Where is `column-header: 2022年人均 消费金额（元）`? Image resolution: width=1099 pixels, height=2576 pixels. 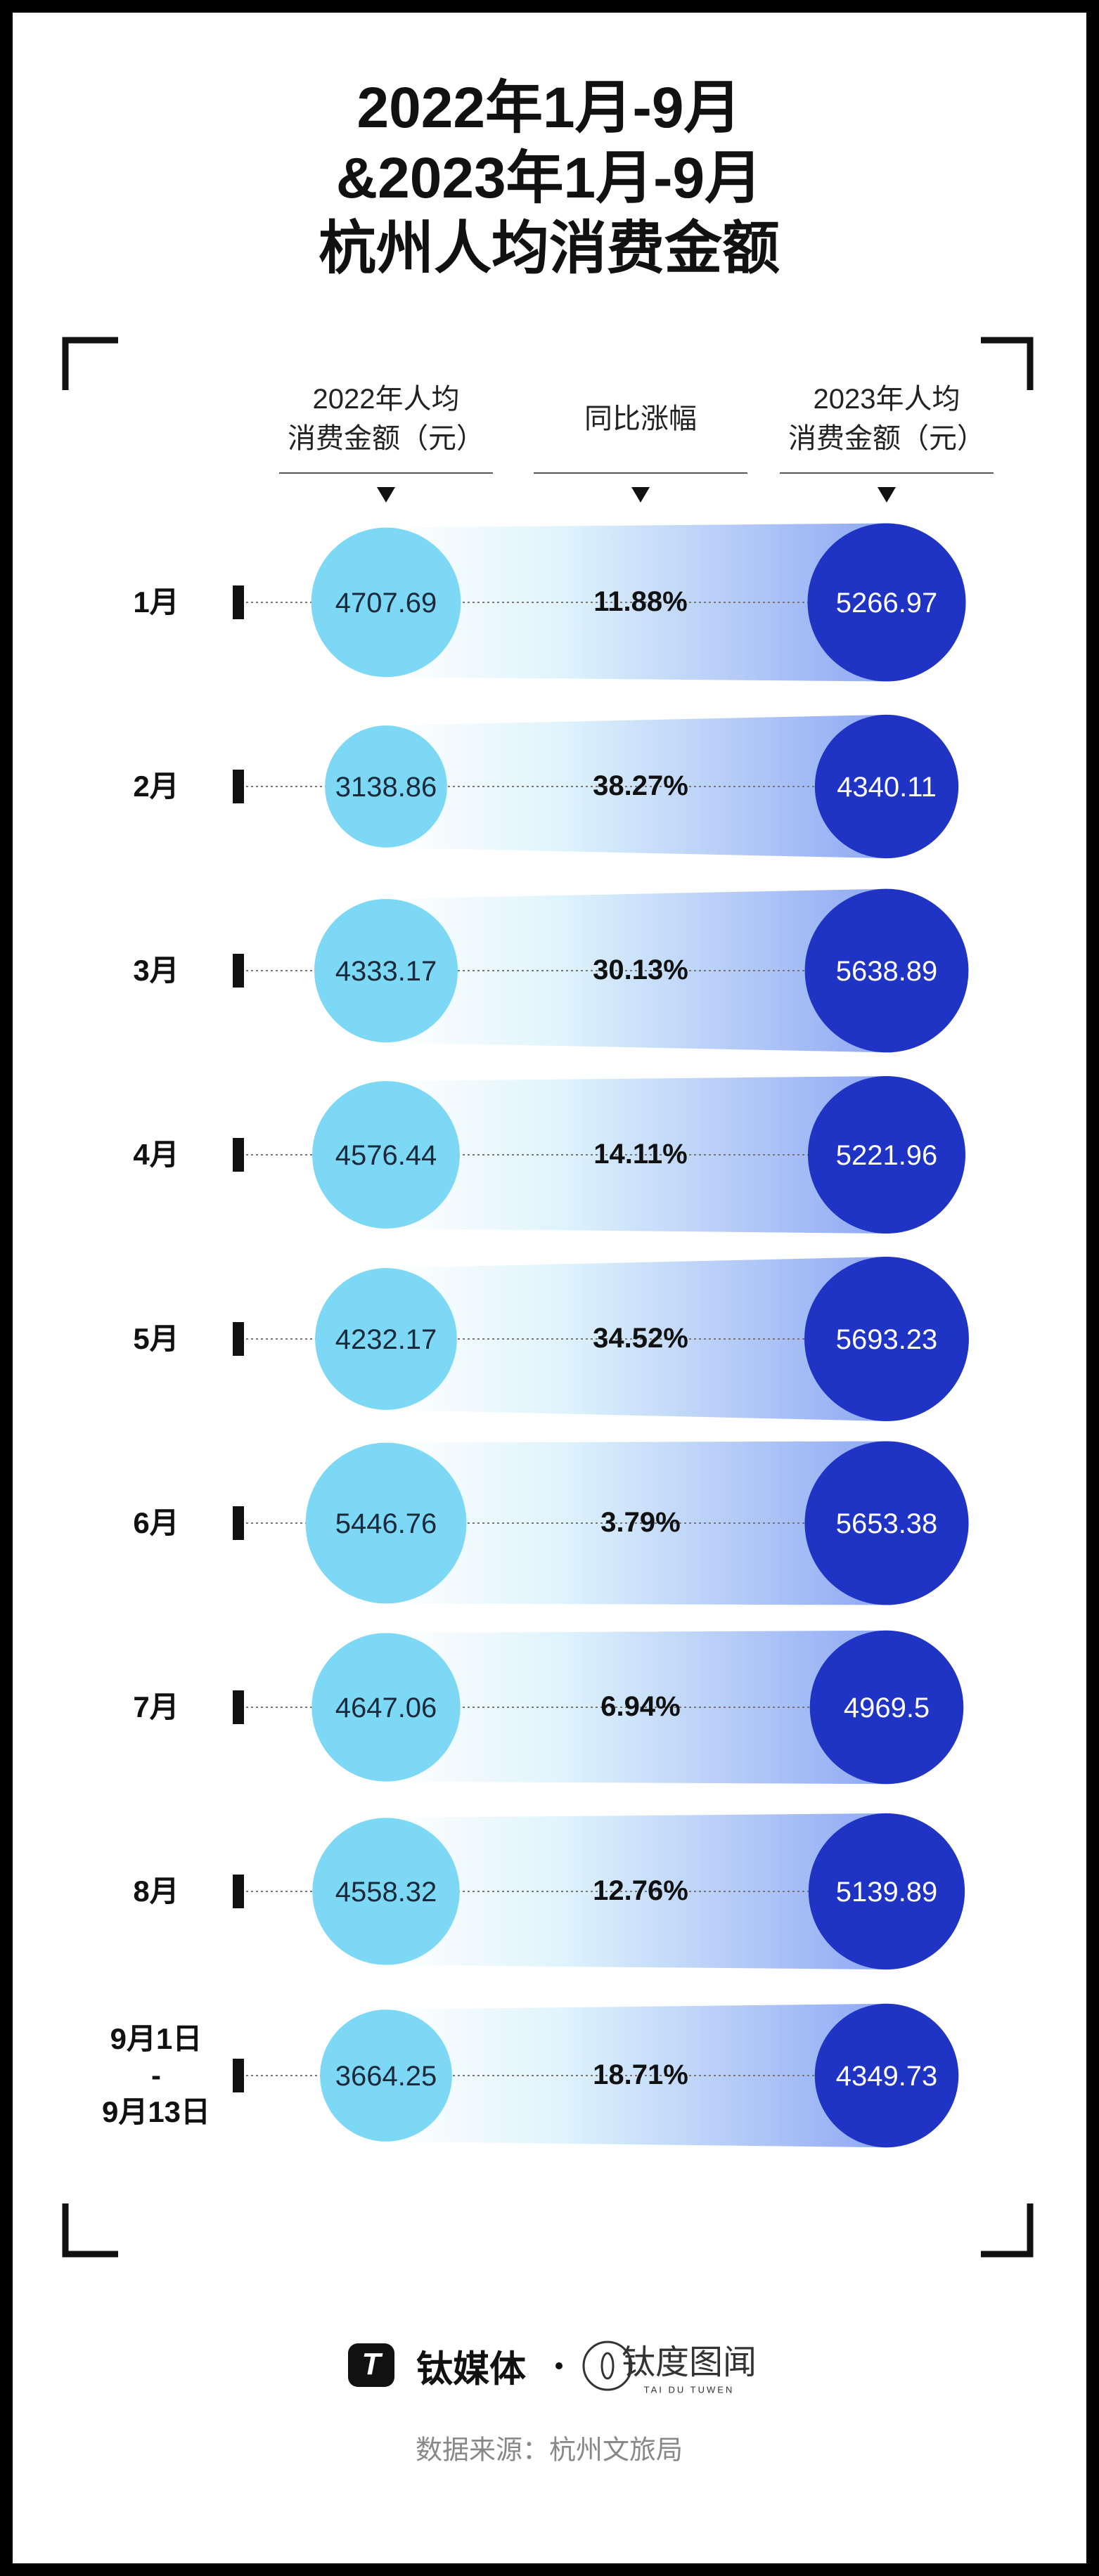 column-header: 2022年人均 消费金额（元） is located at coordinates (386, 419).